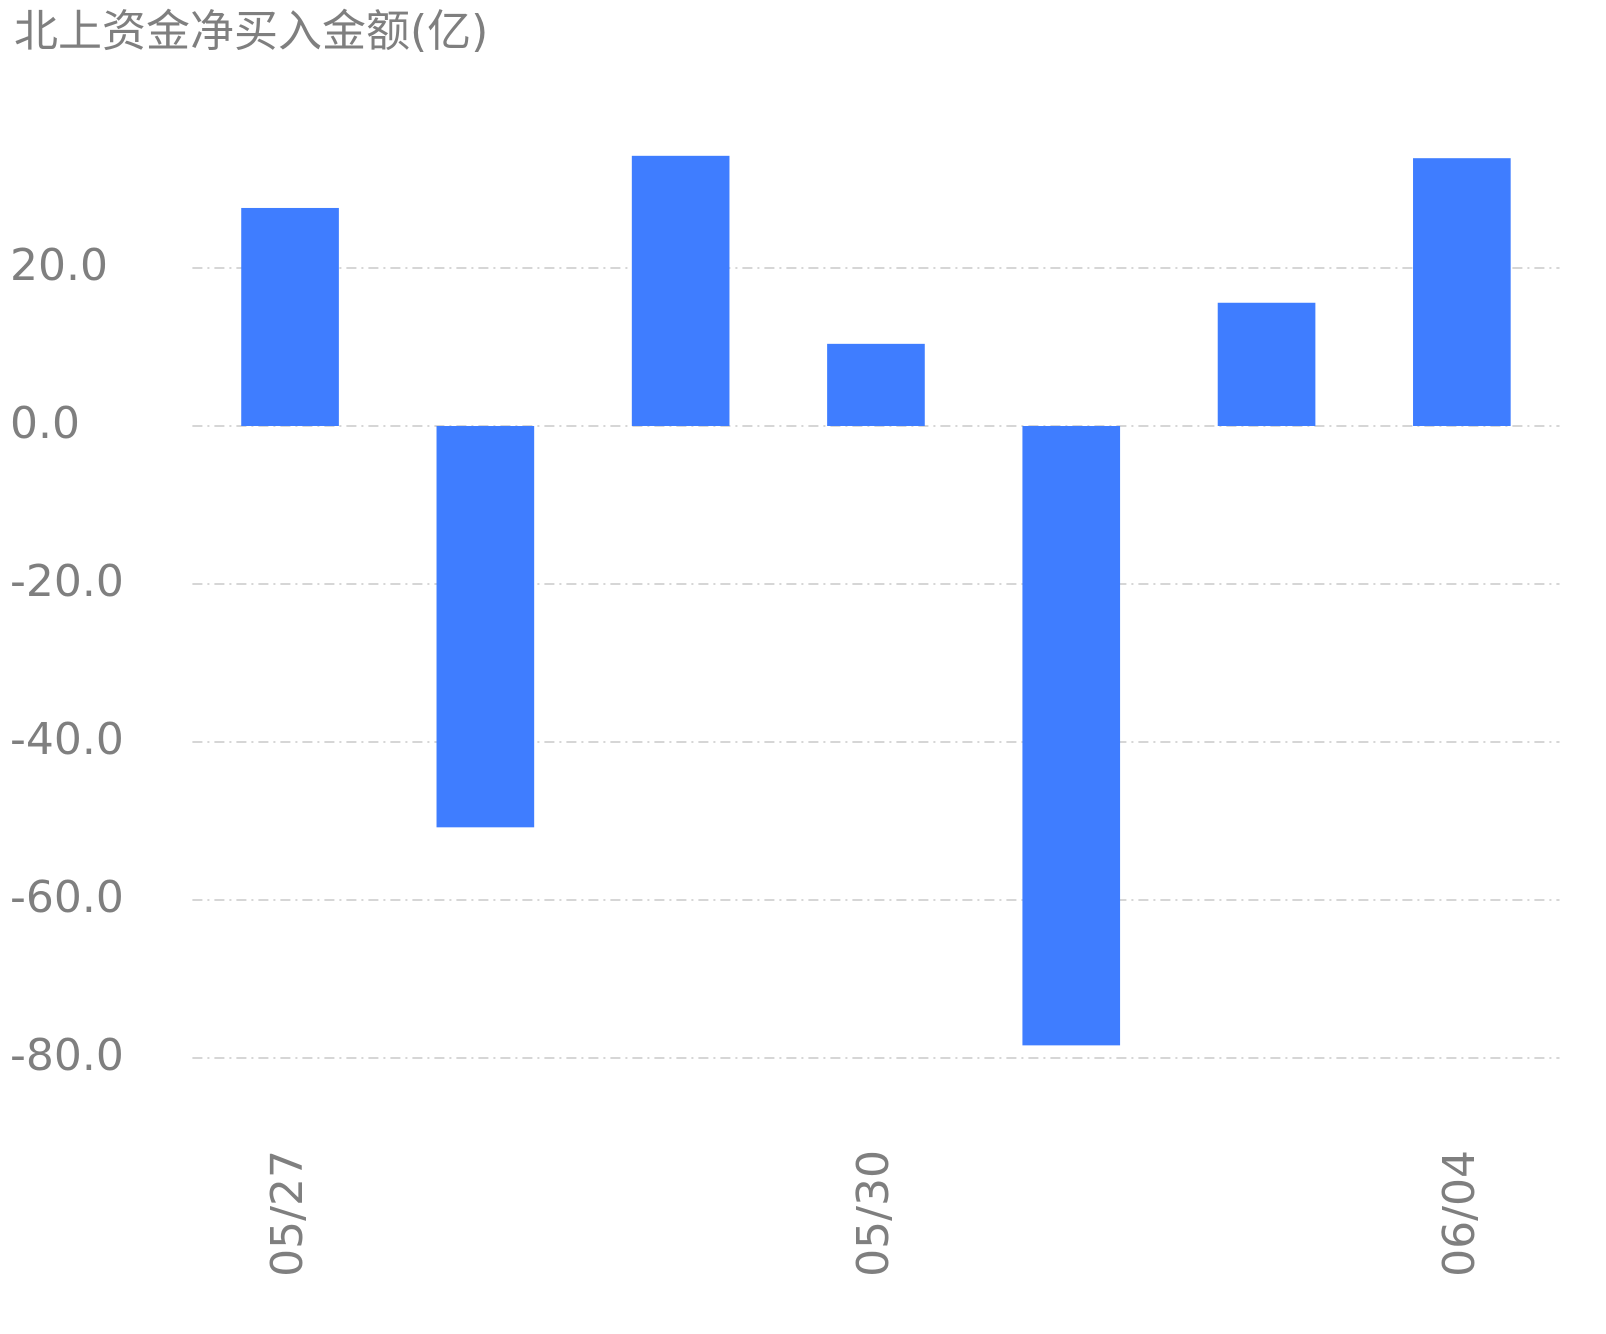  Describe the element at coordinates (45, 423) in the screenshot. I see `y-tick-label: 0.0` at that location.